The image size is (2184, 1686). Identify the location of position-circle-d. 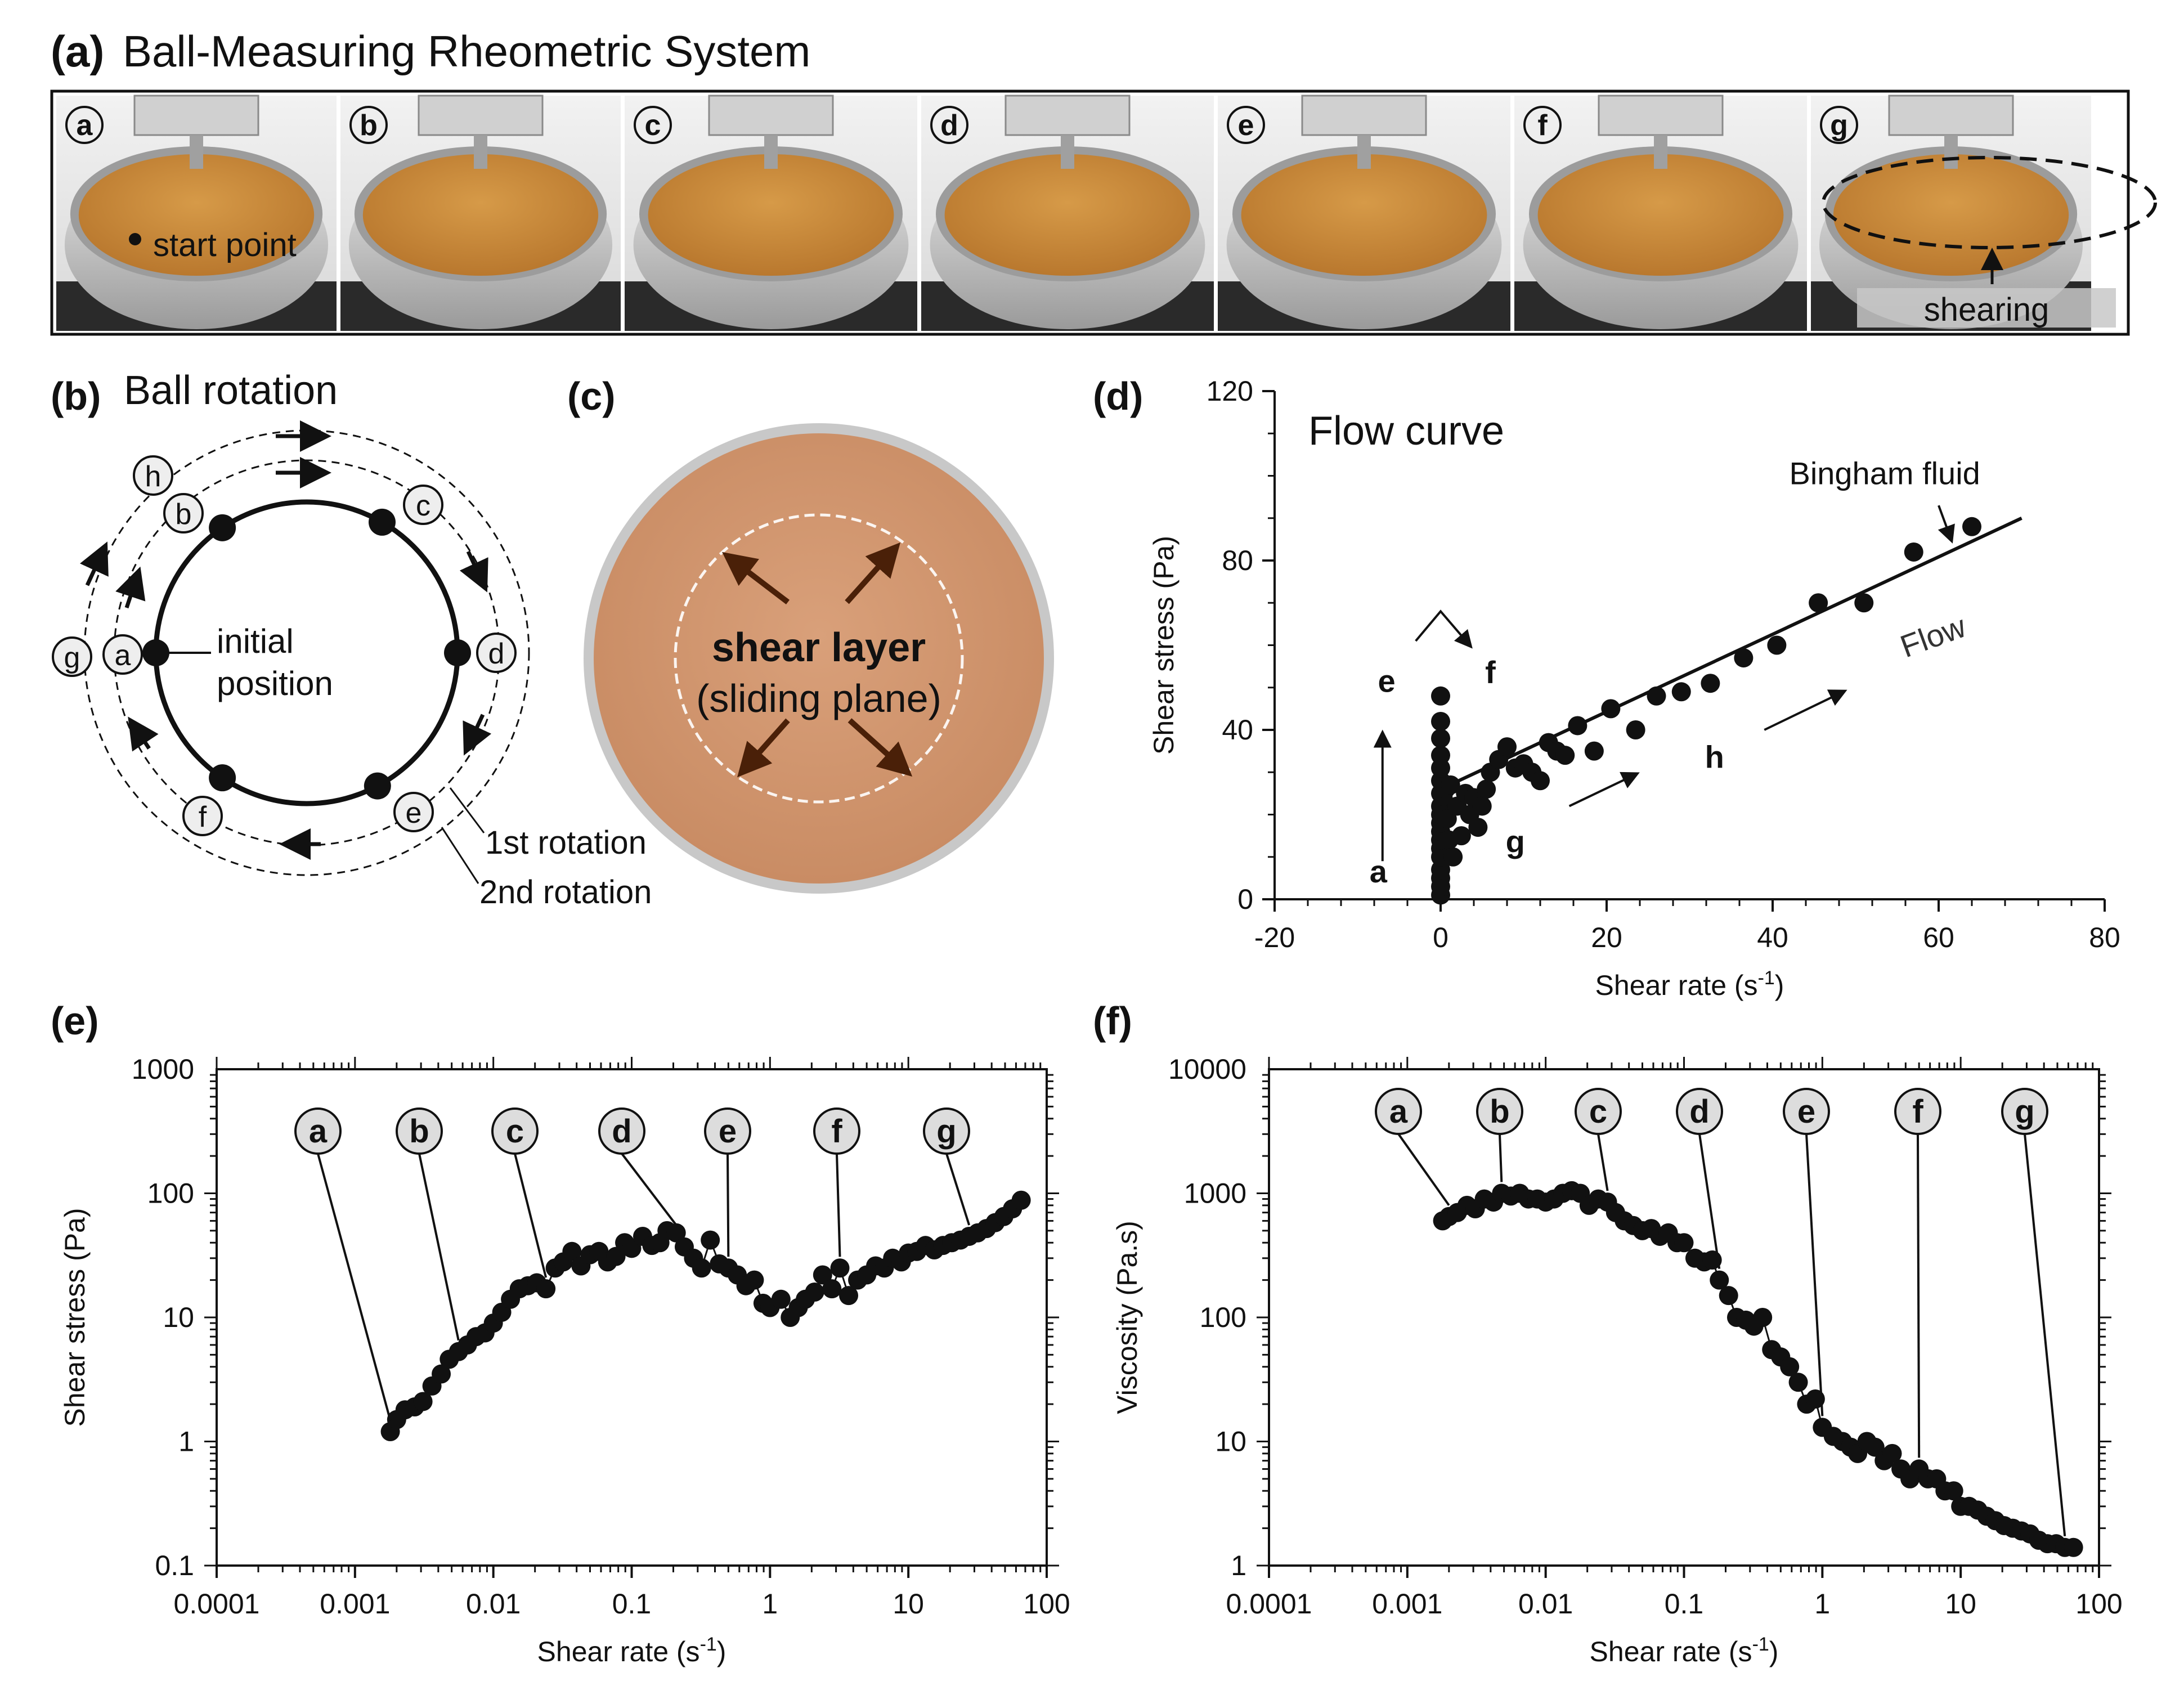
(496, 653).